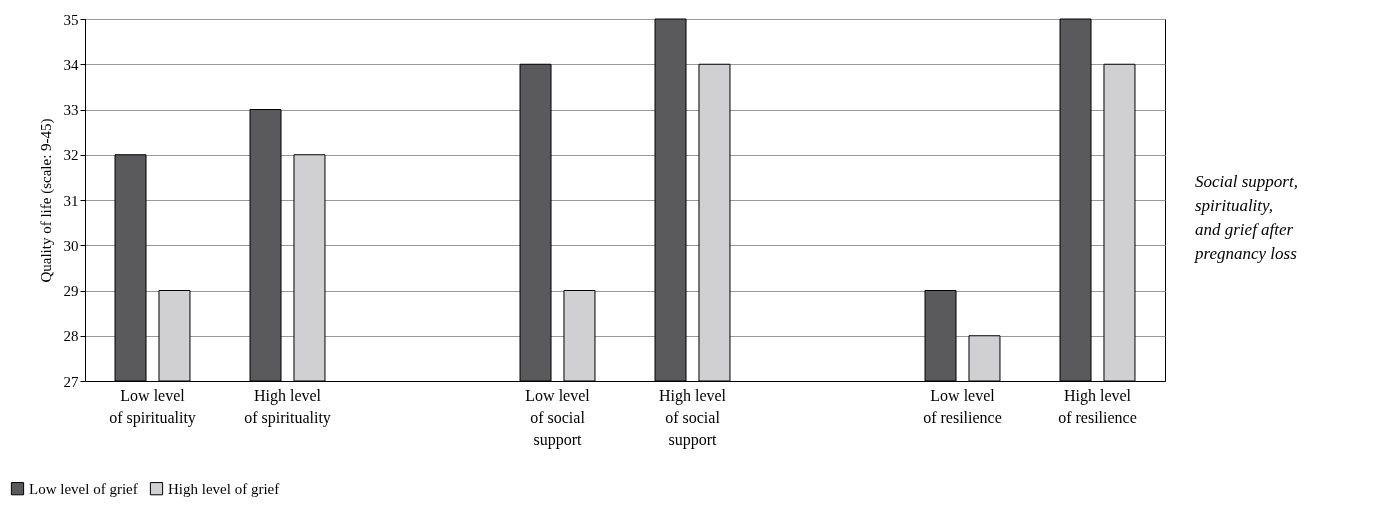  What do you see at coordinates (71, 381) in the screenshot?
I see `y-tick-label: 27` at bounding box center [71, 381].